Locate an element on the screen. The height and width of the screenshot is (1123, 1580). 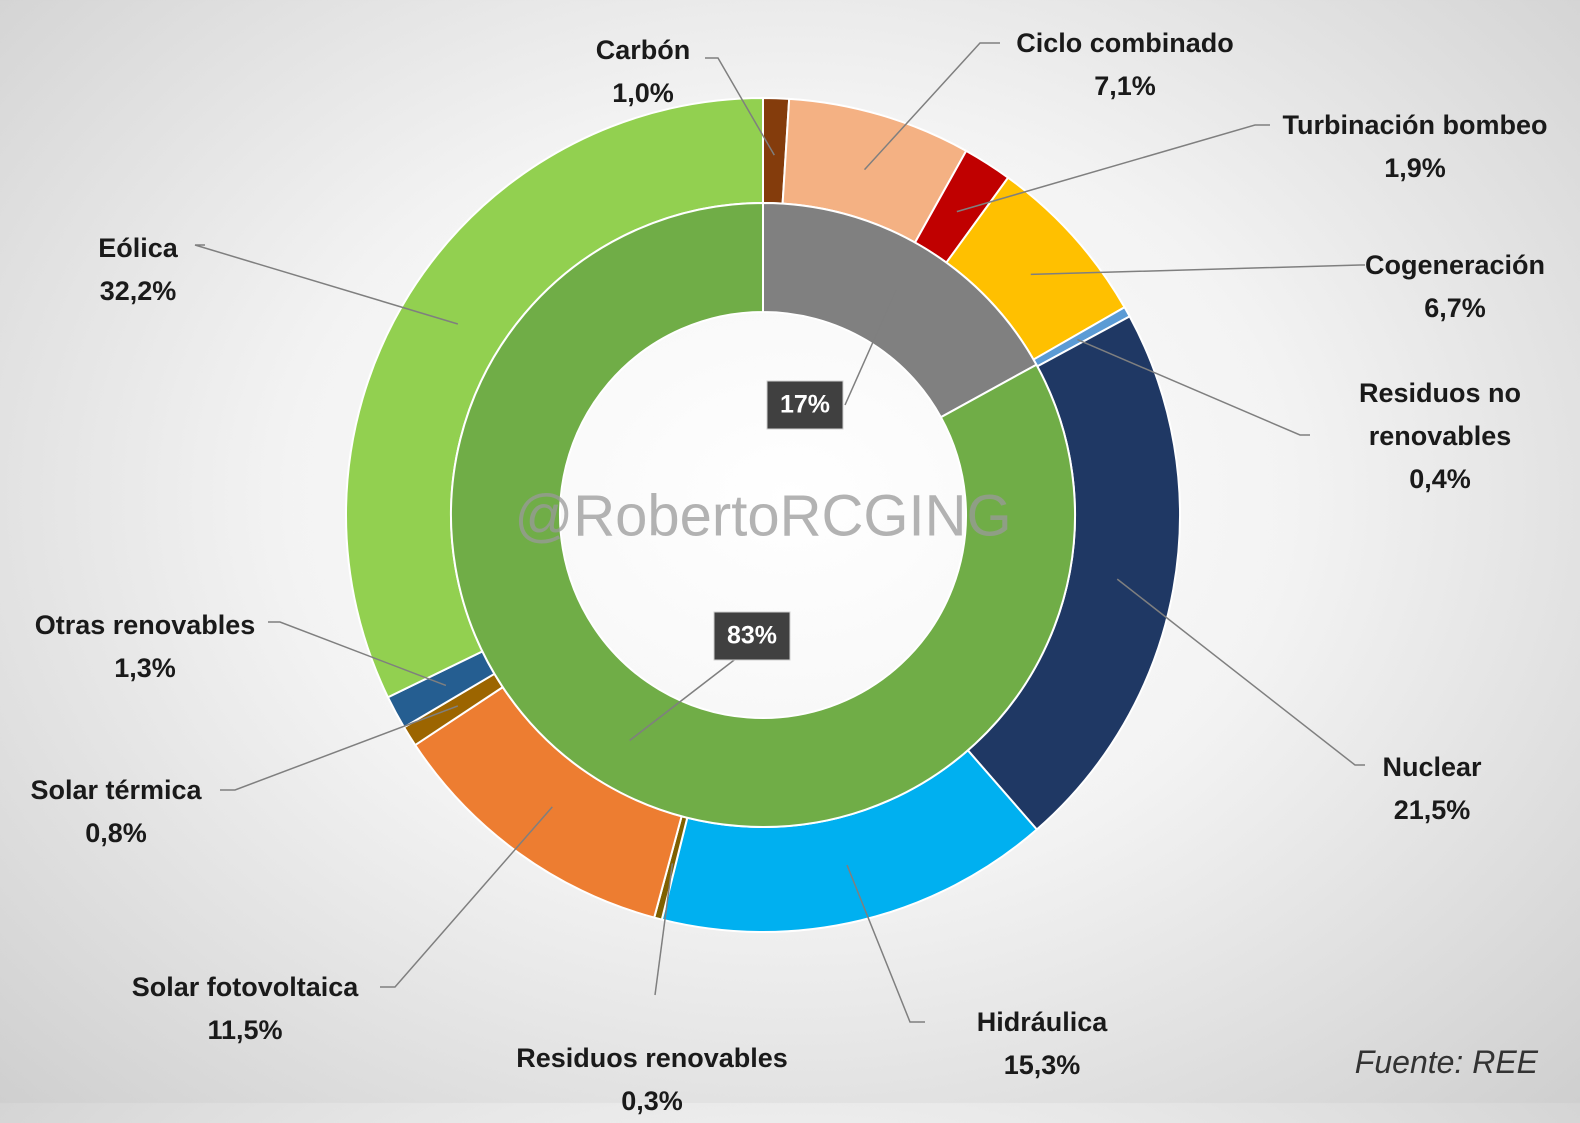
slice-label: Ciclo combinado 7,1% is located at coordinates (1125, 65).